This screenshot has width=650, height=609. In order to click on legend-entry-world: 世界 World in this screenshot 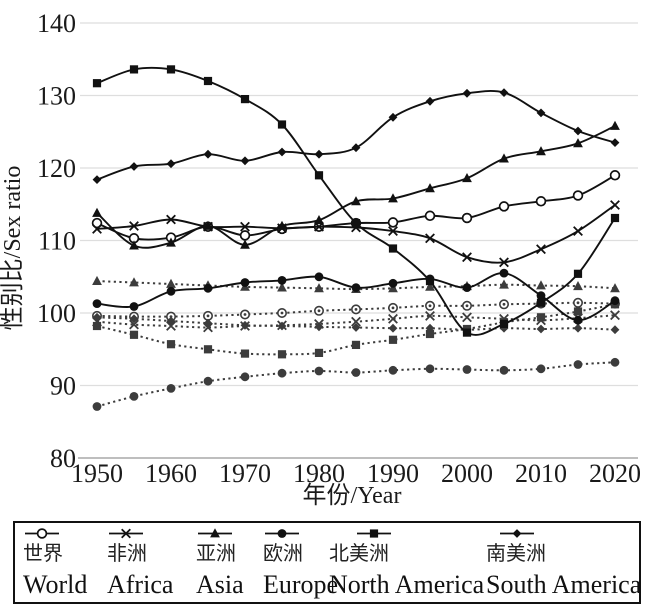, I will do `click(55, 563)`.